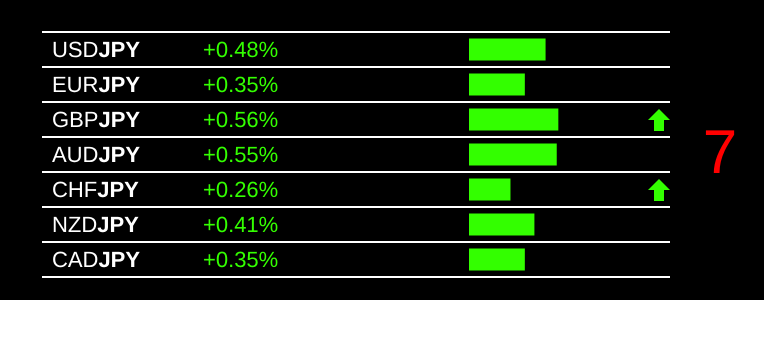  I want to click on data-label: +0.26%, so click(240, 189).